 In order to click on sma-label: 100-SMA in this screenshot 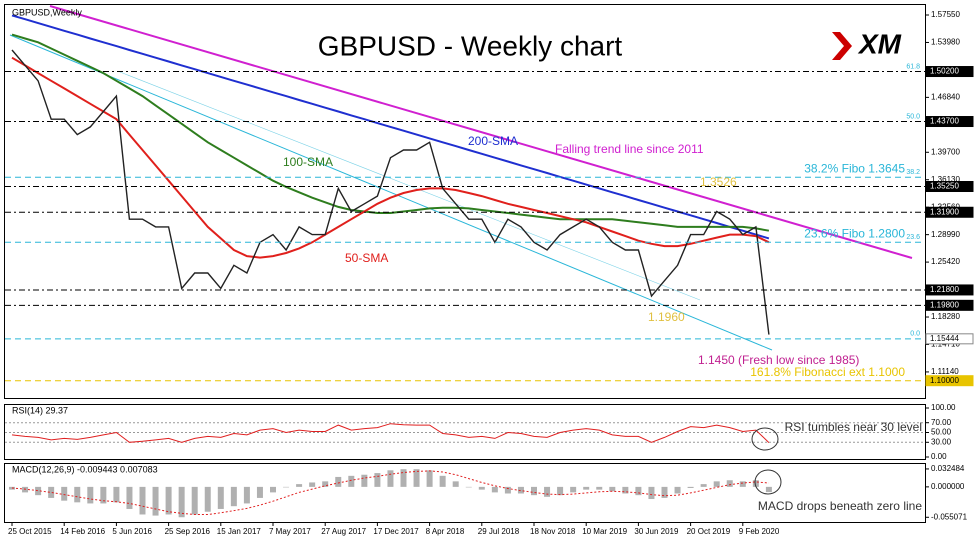, I will do `click(308, 162)`.